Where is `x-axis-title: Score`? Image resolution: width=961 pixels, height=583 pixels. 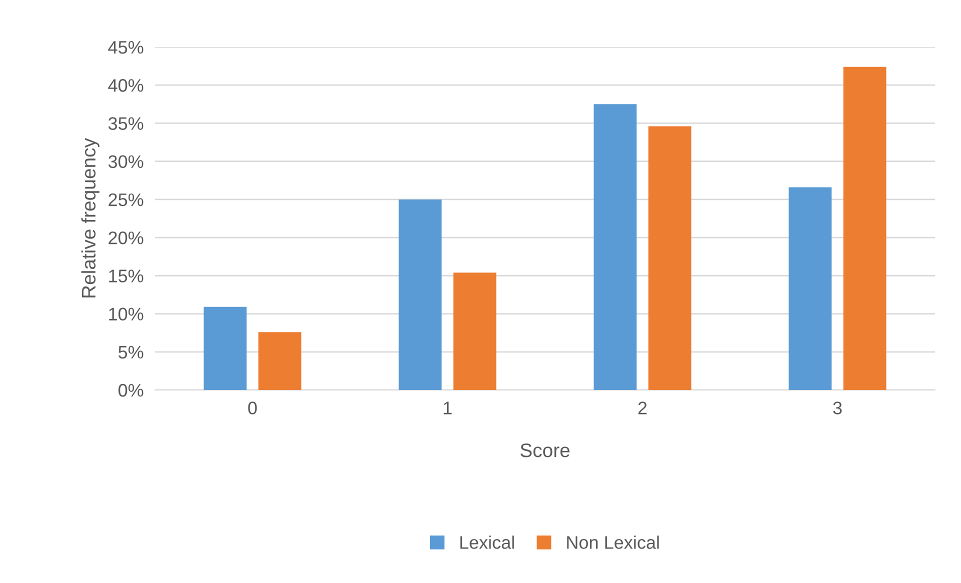 x-axis-title: Score is located at coordinates (545, 450).